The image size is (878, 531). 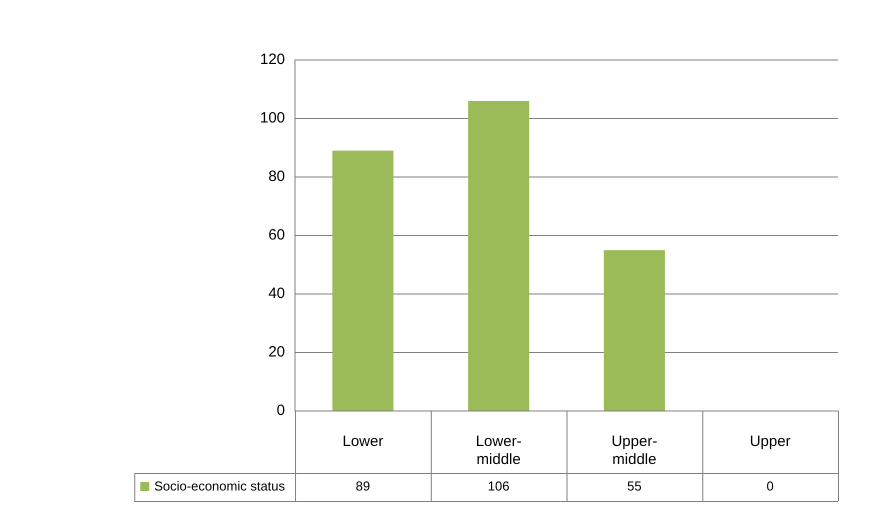 What do you see at coordinates (363, 441) in the screenshot?
I see `x-tick-label: Lower` at bounding box center [363, 441].